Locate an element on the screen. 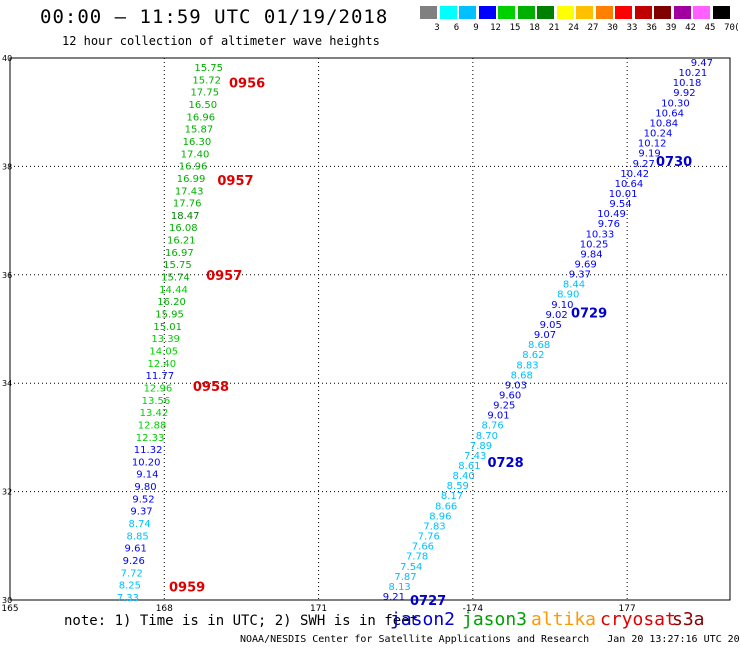 The height and width of the screenshot is (650, 740). swh-value: 8.70 is located at coordinates (487, 436).